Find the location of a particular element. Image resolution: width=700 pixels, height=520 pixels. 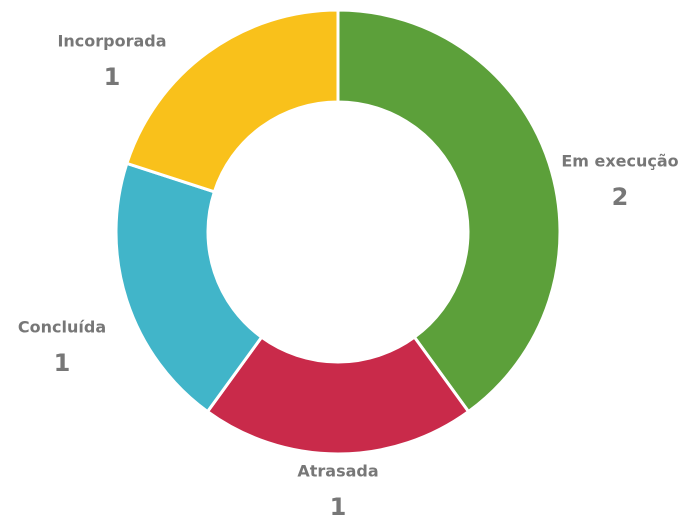

slice-label: Incorporada is located at coordinates (111, 41).